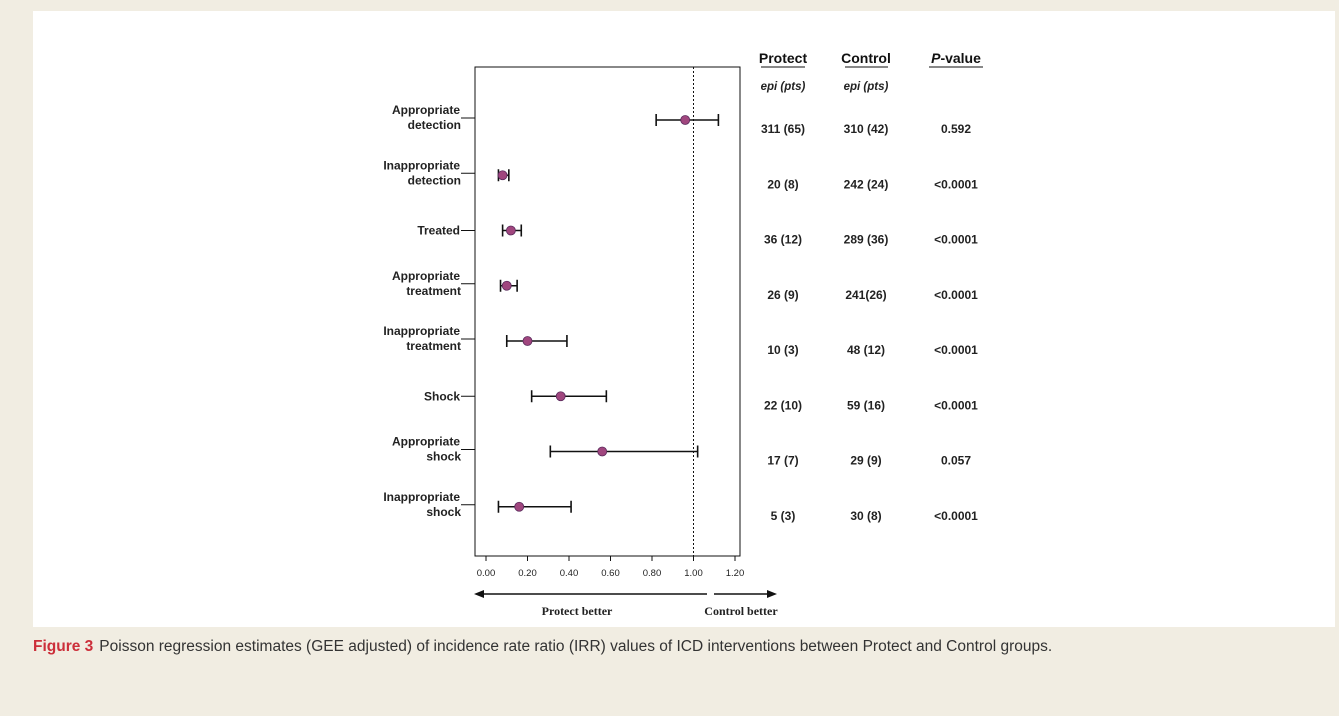 This screenshot has height=716, width=1339. I want to click on row-label-4-line2: treatment, so click(433, 346).